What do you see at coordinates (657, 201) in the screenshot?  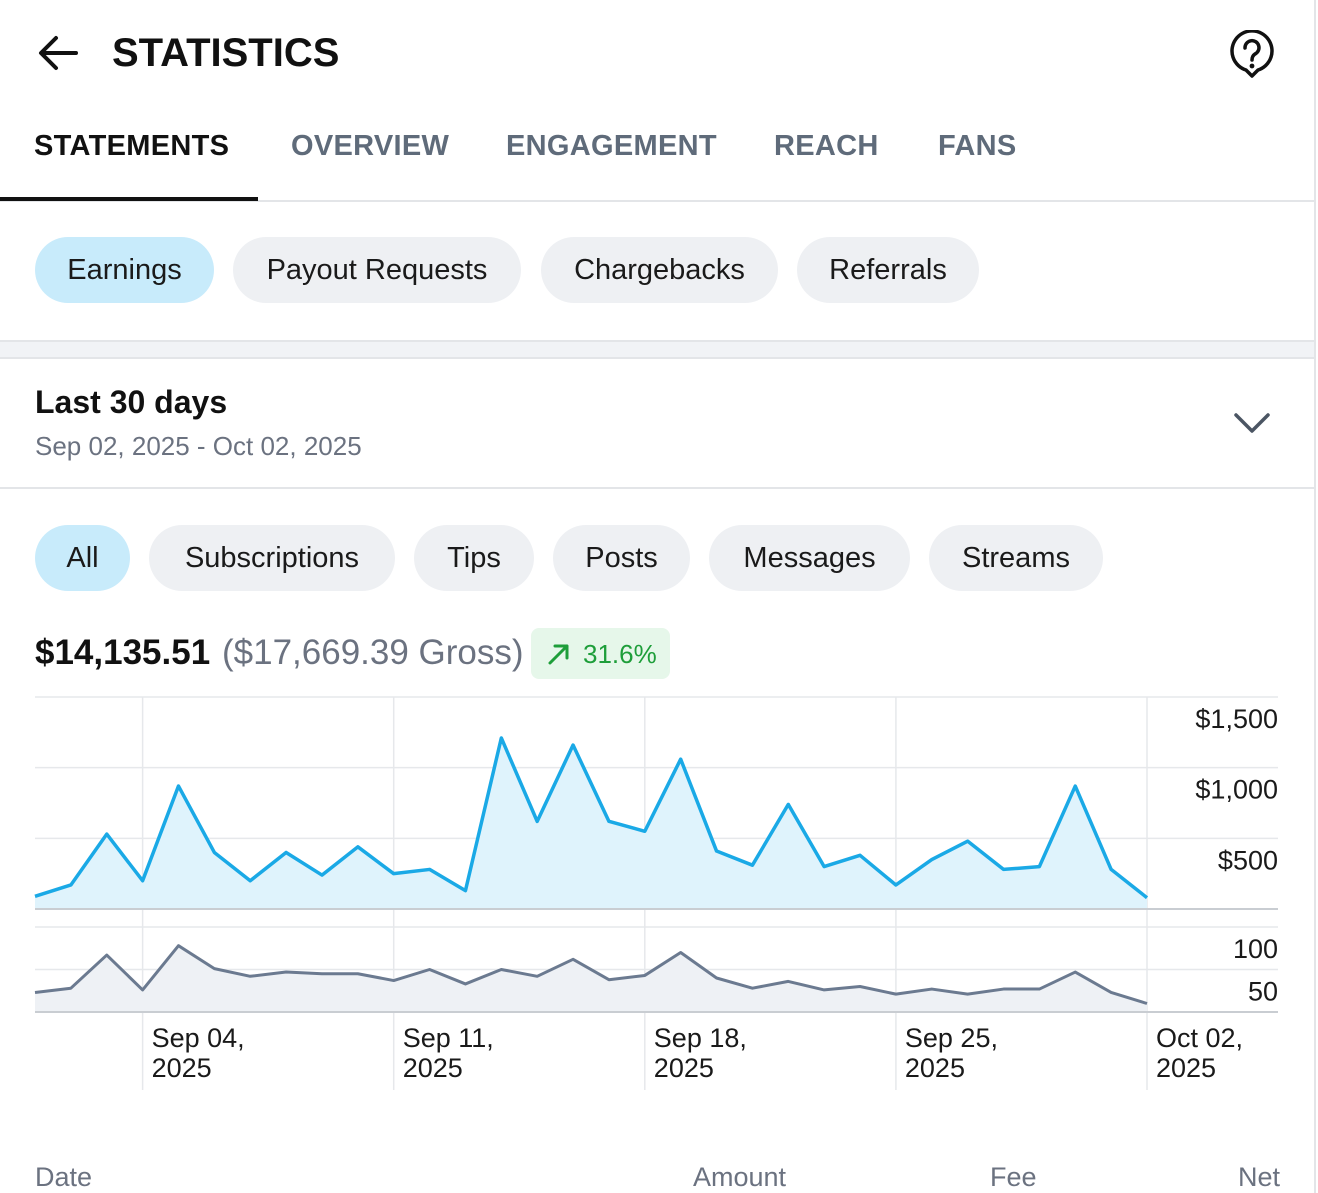 I see `tabs-divider` at bounding box center [657, 201].